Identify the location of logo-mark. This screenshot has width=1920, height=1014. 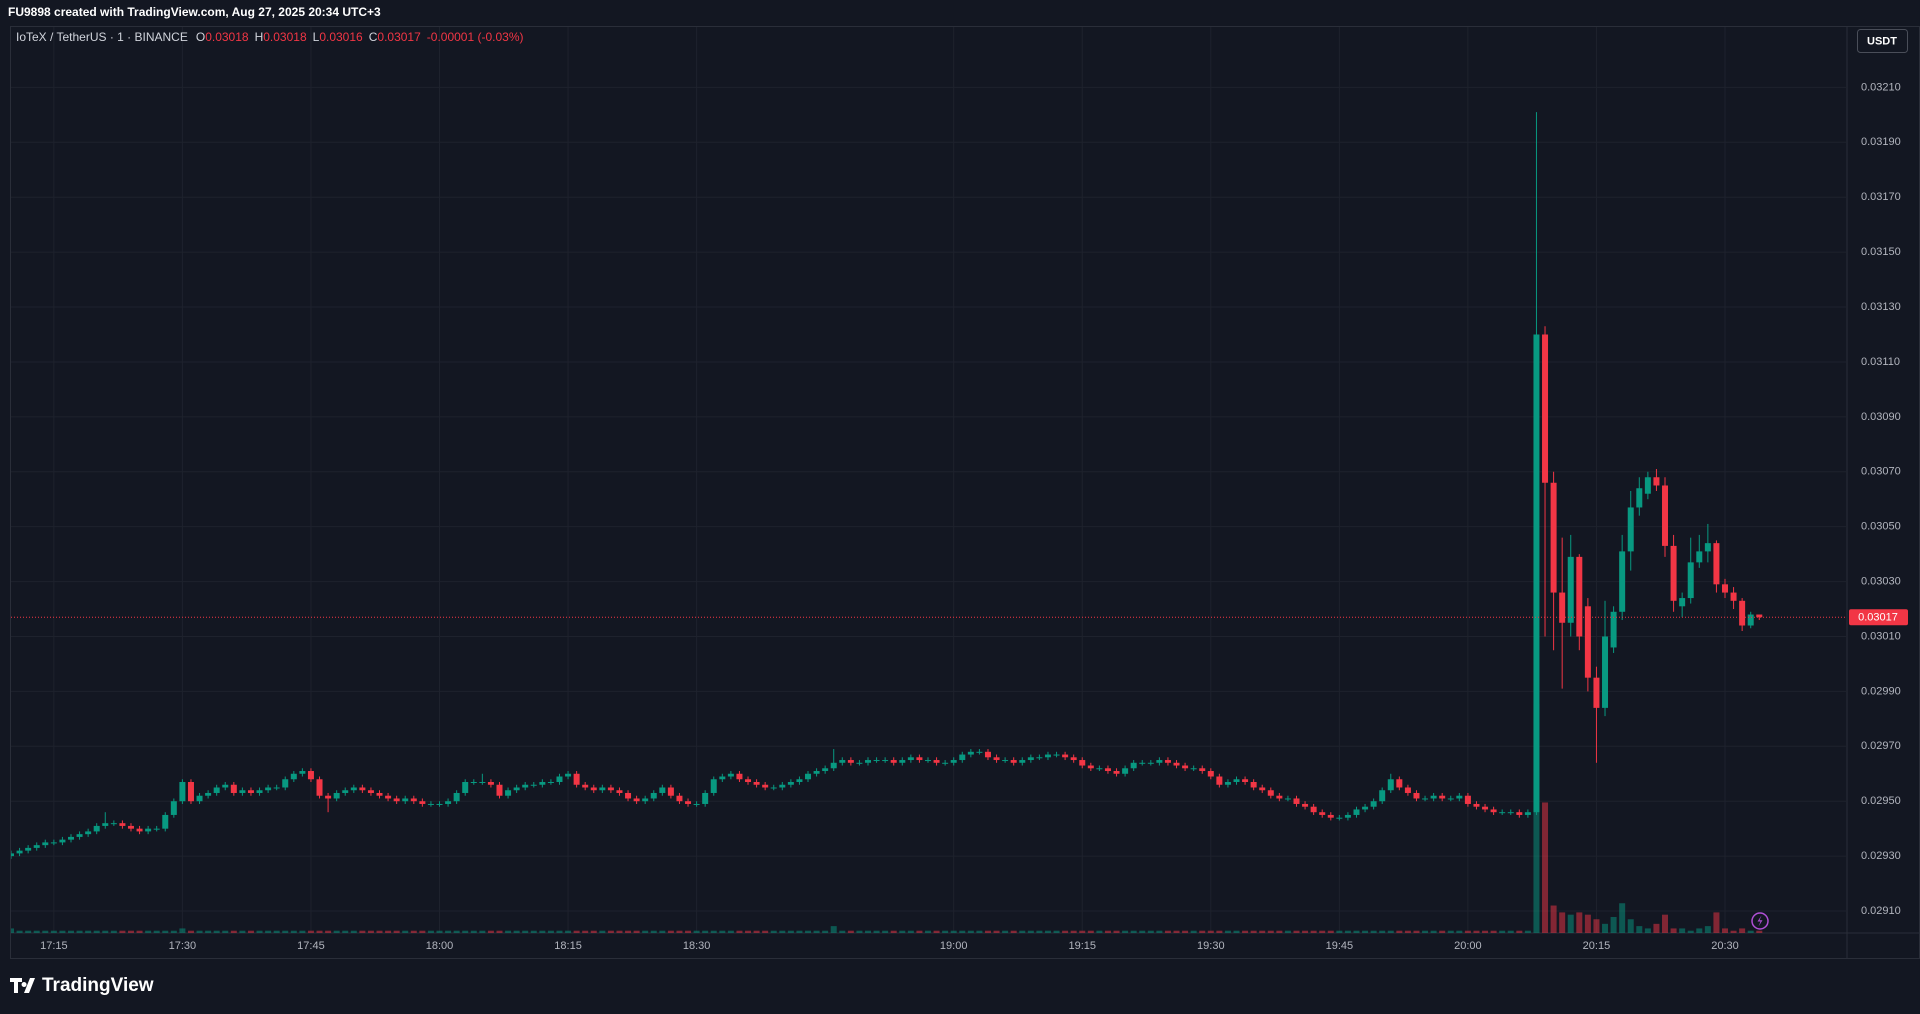
(22, 985).